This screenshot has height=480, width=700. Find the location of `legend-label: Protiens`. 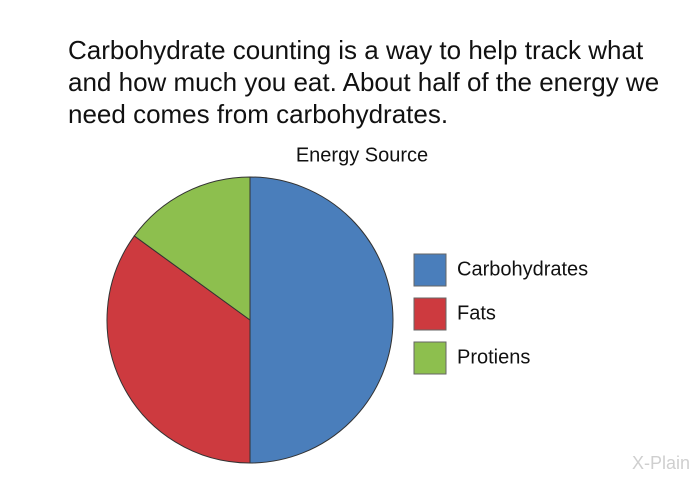

legend-label: Protiens is located at coordinates (493, 357).